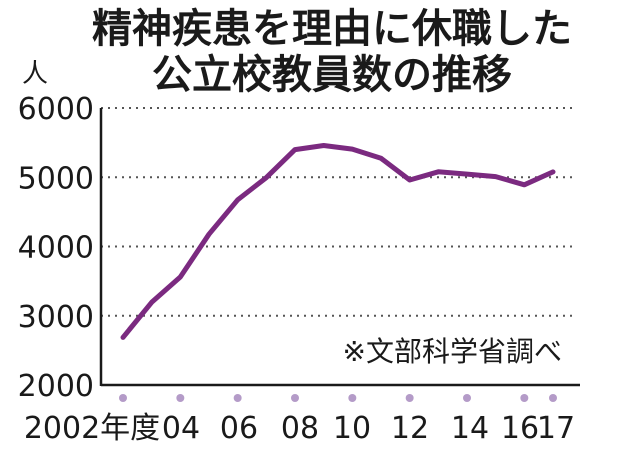 The width and height of the screenshot is (640, 452). Describe the element at coordinates (452, 351) in the screenshot. I see `source-note: ※文部科学省調べ` at that location.